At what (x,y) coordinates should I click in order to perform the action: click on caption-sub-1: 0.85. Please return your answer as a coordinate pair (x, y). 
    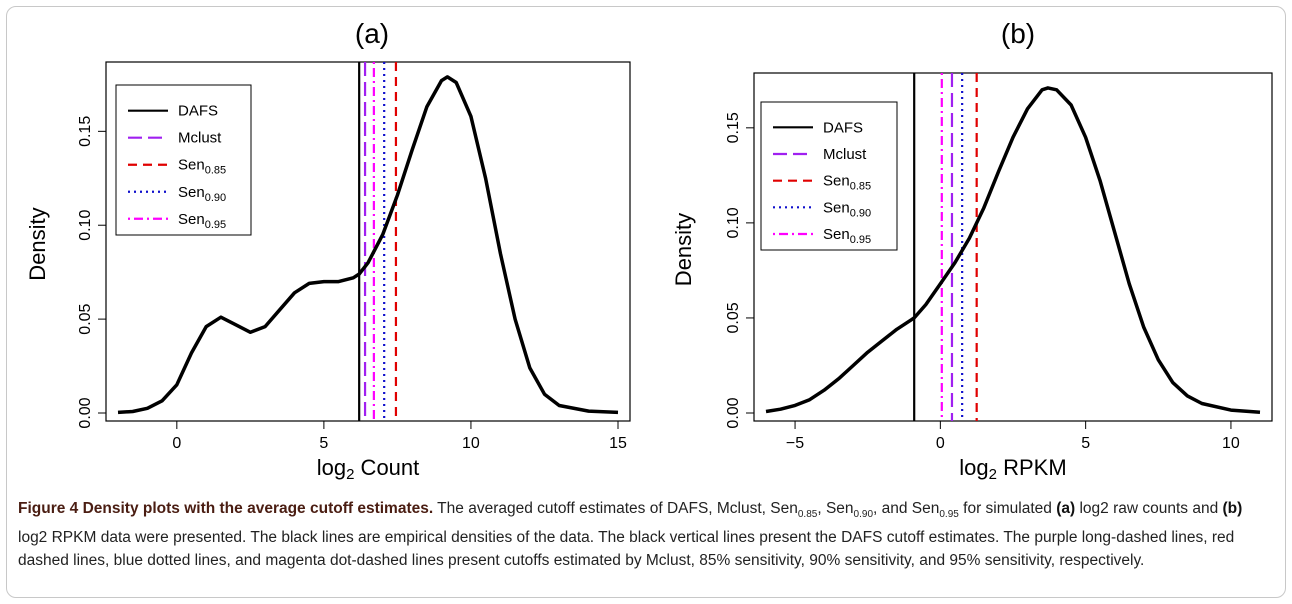
    Looking at the image, I should click on (807, 515).